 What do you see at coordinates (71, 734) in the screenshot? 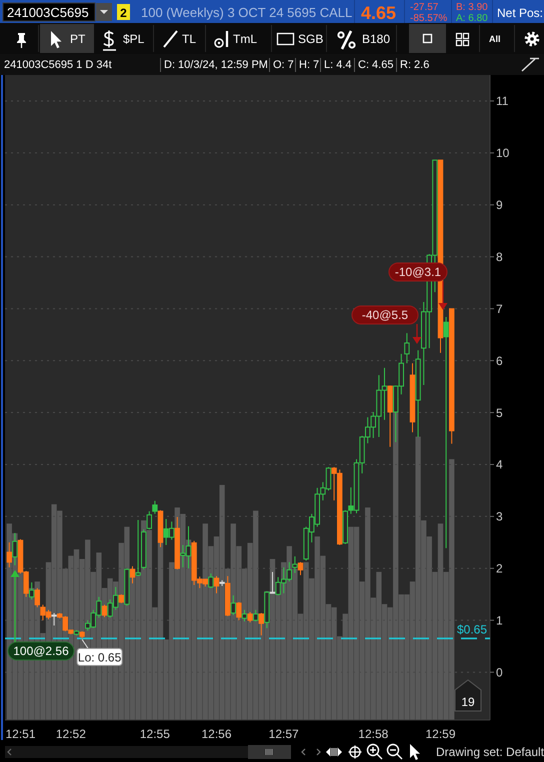
I see `x-tick-label: 12:52` at bounding box center [71, 734].